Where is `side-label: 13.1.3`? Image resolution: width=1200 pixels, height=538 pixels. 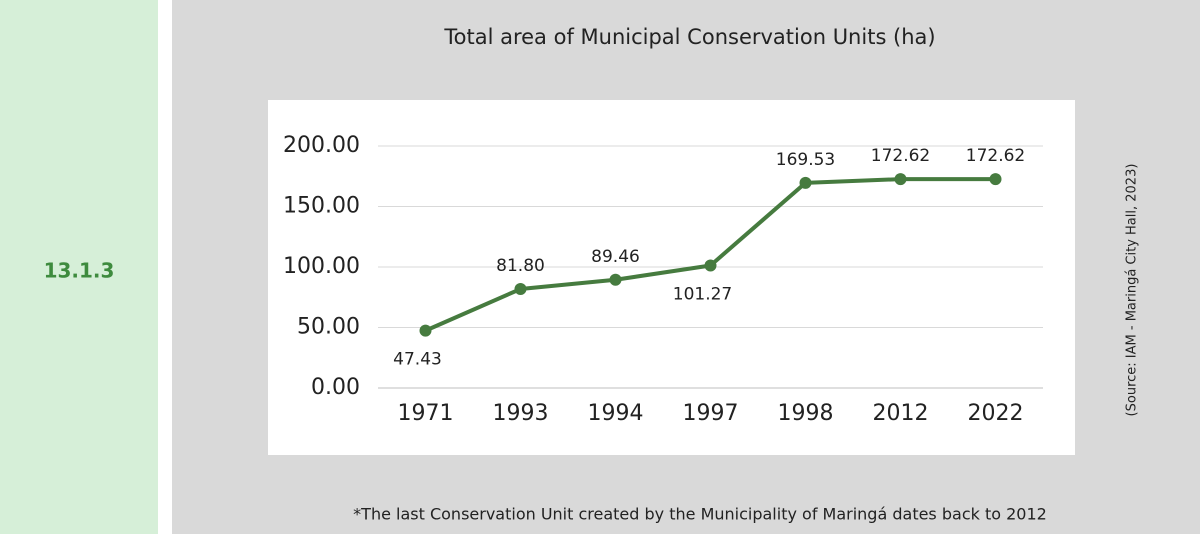 side-label: 13.1.3 is located at coordinates (79, 271).